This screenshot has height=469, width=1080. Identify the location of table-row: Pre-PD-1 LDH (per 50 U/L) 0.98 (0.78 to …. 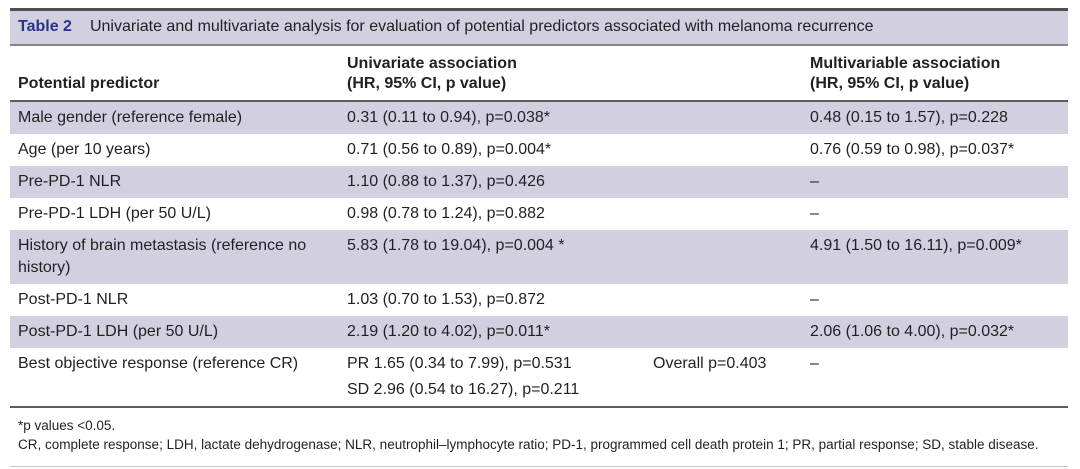
(539, 214).